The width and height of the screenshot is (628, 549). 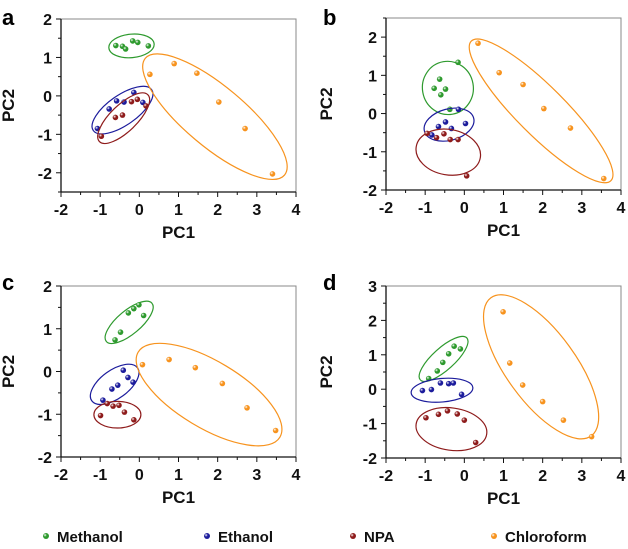 I want to click on legend-item-chloroform: Chloroform, so click(x=539, y=537).